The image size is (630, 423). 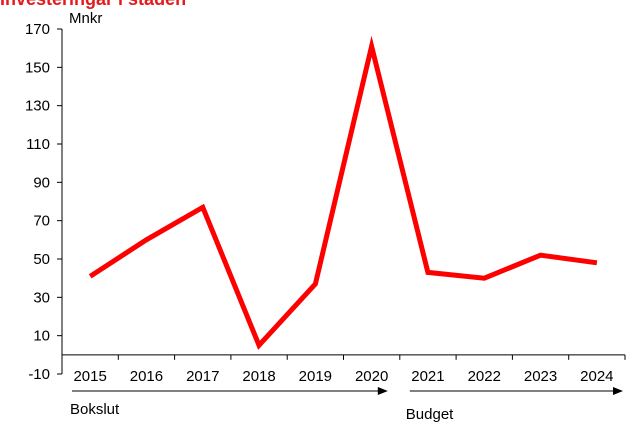 I want to click on chart-title: Investeringar i staden, so click(x=93, y=5).